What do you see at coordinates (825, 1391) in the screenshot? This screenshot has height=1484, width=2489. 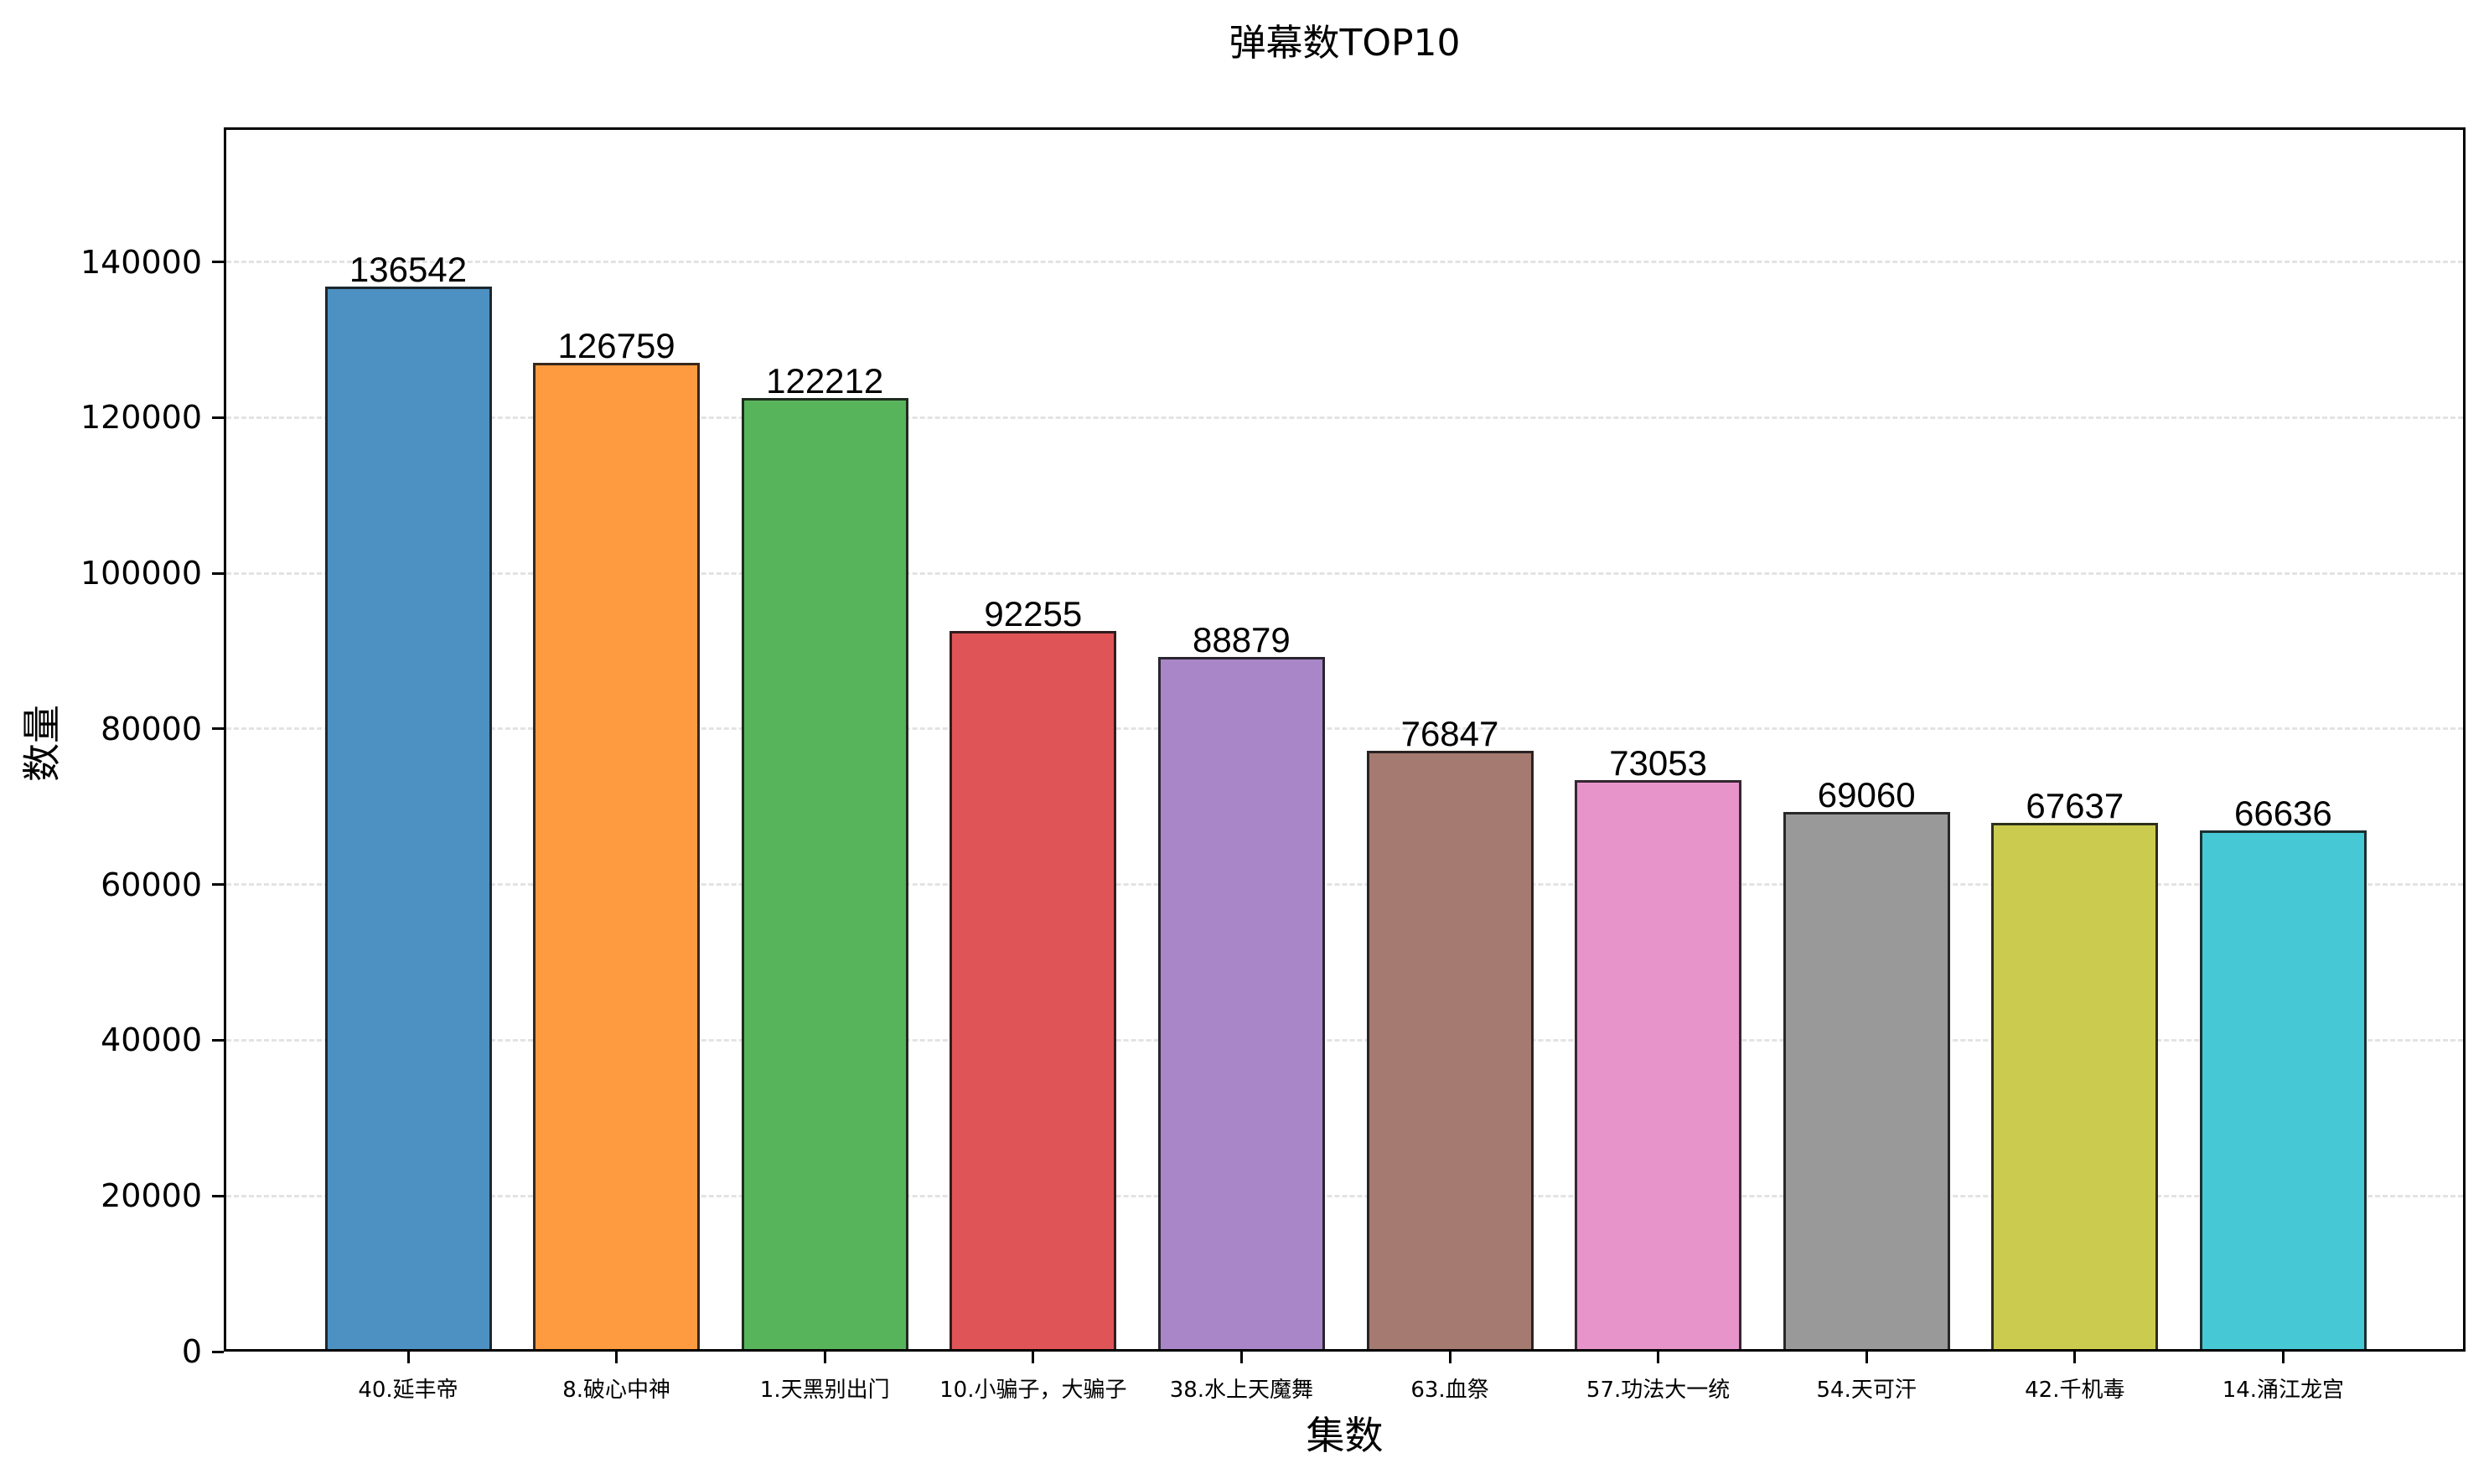 I see `x-tick-label: 1.天黑别出门` at bounding box center [825, 1391].